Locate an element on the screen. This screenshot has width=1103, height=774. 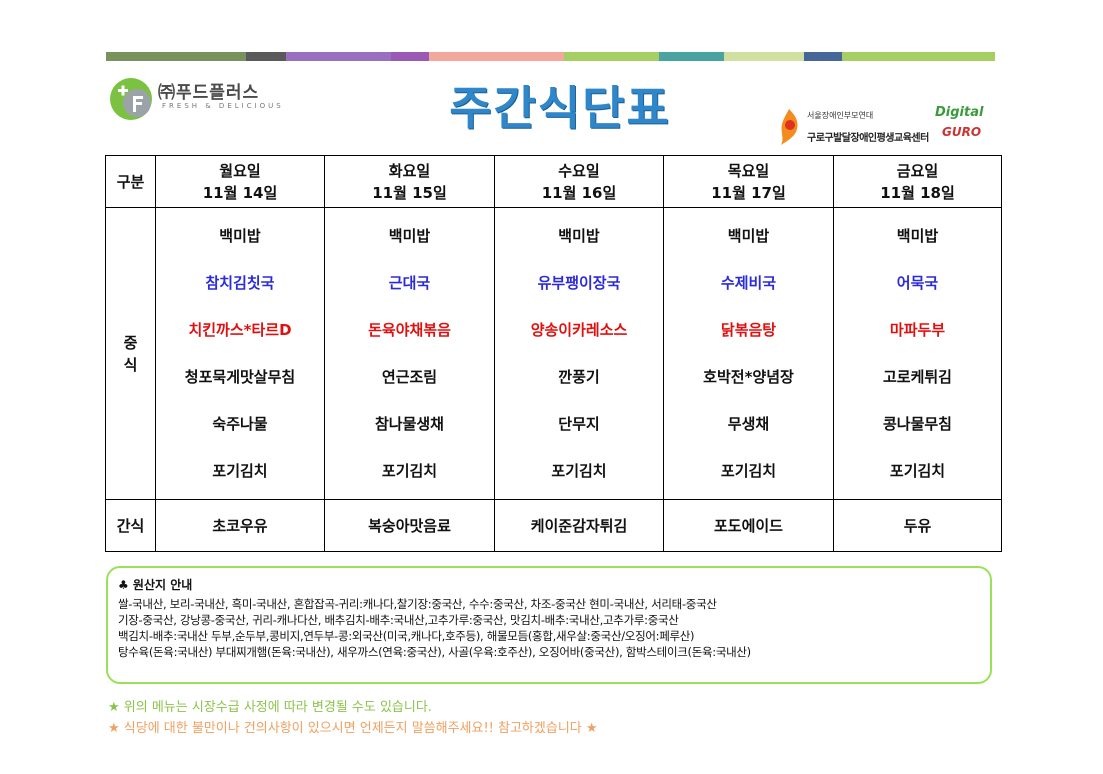
institution-logo: 서울장애인부모연대 구로구발달장애인평생교육센터 Digital GURO is located at coordinates (879, 129).